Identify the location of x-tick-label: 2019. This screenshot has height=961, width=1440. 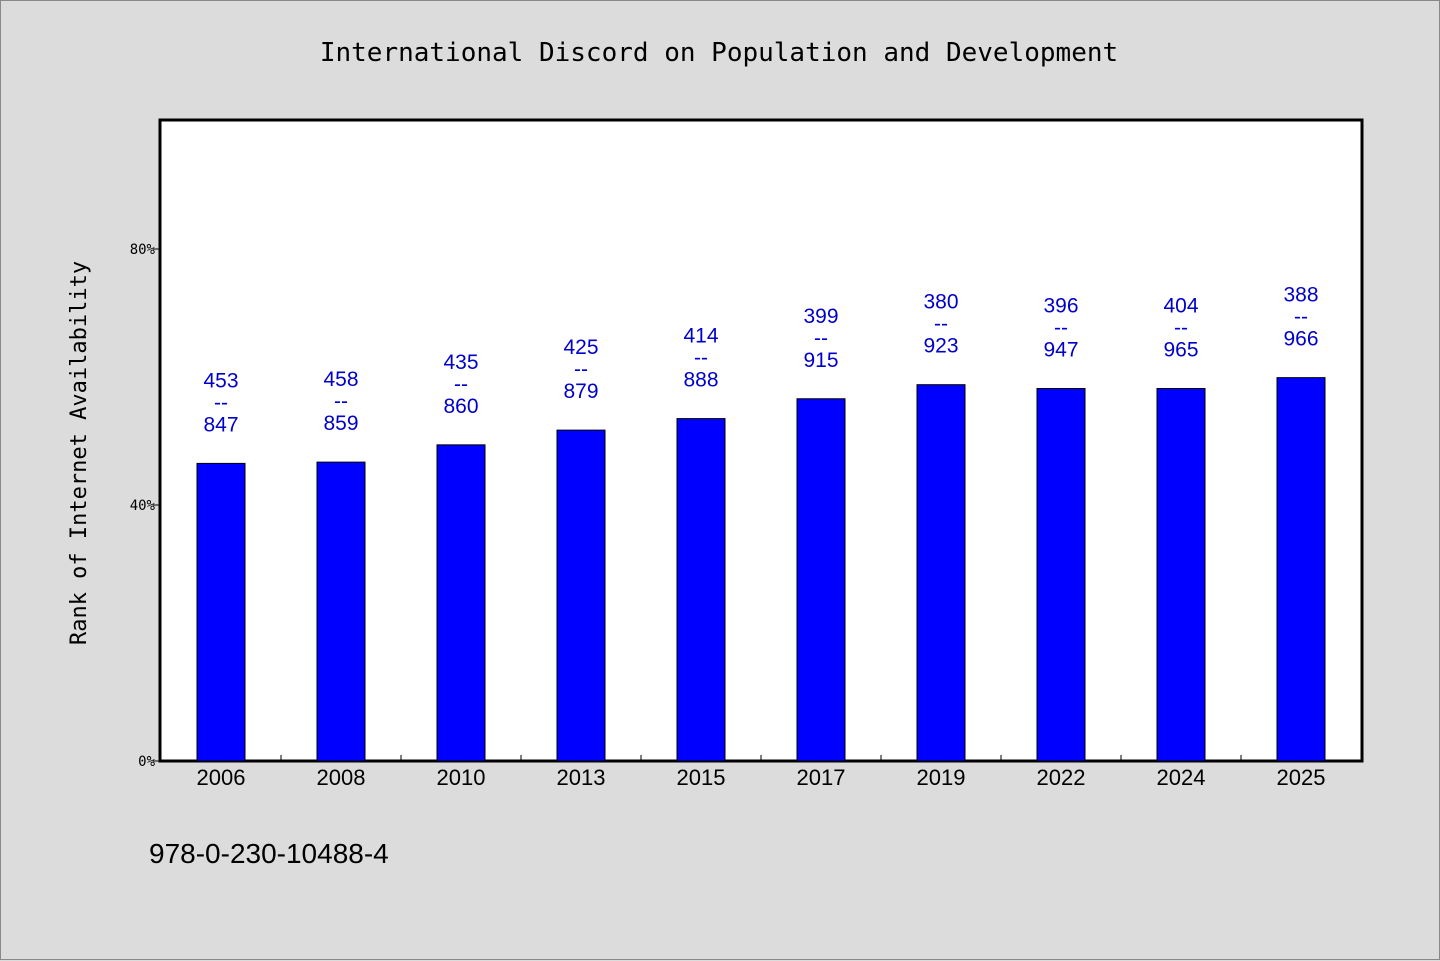
(941, 777).